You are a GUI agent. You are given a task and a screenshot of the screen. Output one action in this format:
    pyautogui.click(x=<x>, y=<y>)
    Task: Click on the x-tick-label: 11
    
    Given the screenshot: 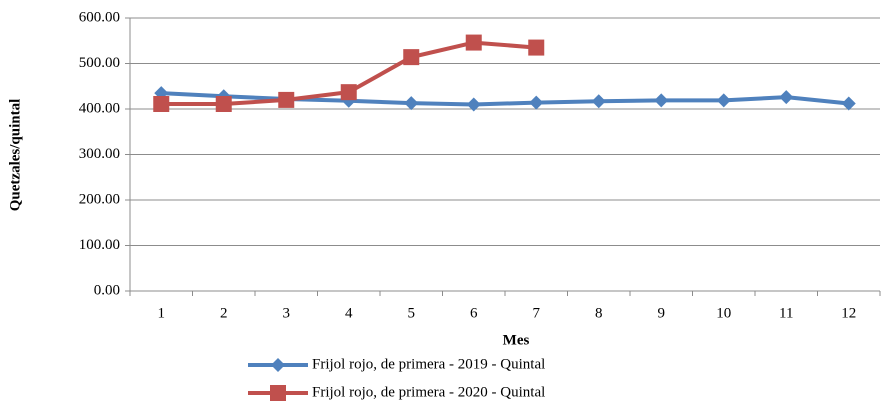 What is the action you would take?
    pyautogui.click(x=786, y=313)
    